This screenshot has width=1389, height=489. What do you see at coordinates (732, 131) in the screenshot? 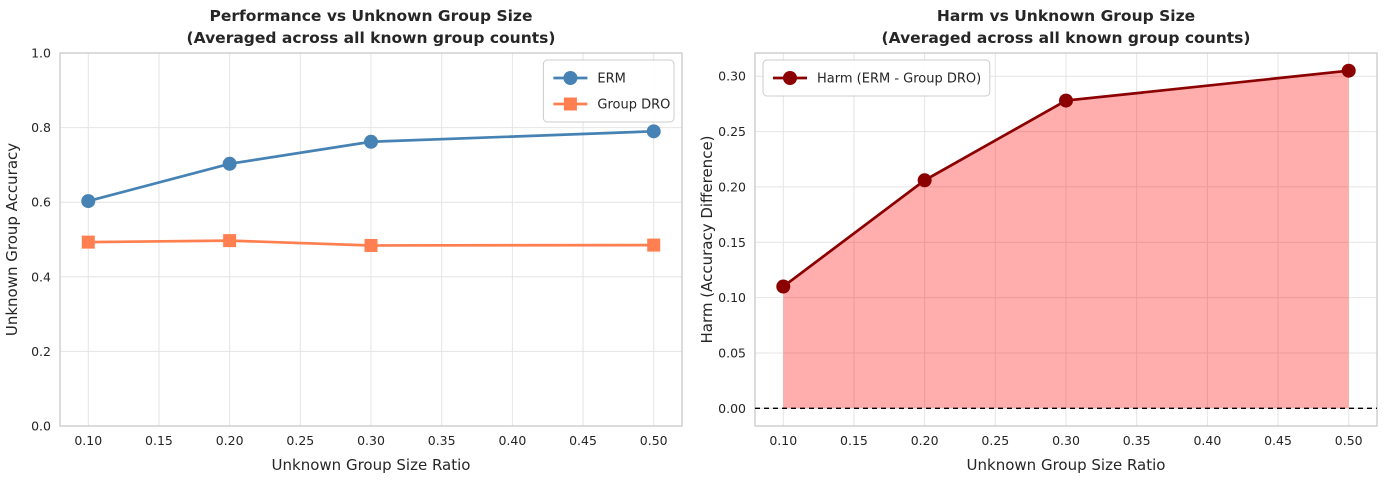
I see `y-tick-label: 0.25` at bounding box center [732, 131].